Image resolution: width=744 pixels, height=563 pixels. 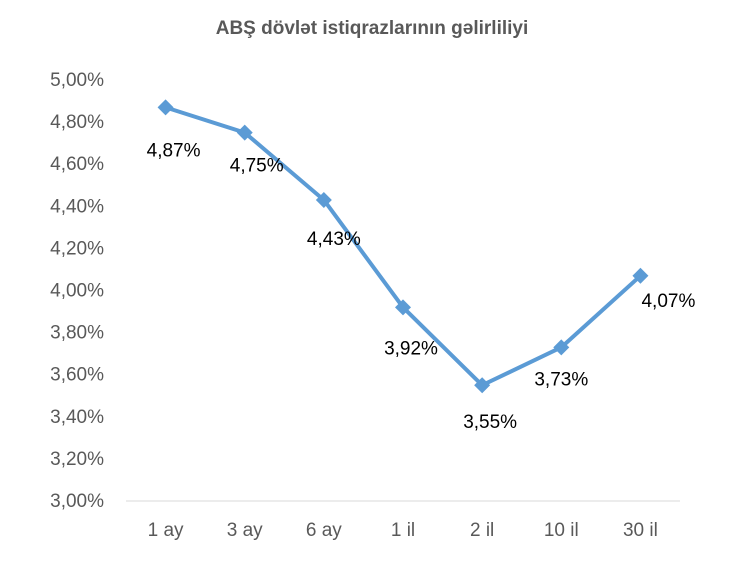 I want to click on data-label: 4,43%, so click(x=334, y=239).